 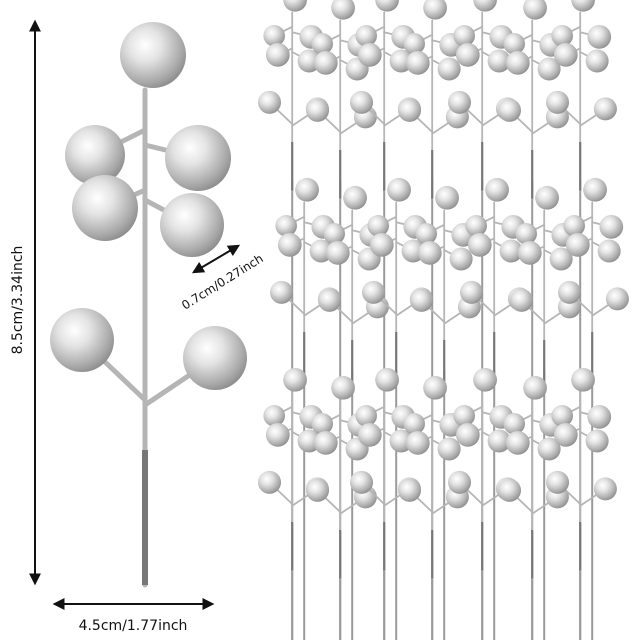 I want to click on berry-size-arrow, so click(x=216, y=259).